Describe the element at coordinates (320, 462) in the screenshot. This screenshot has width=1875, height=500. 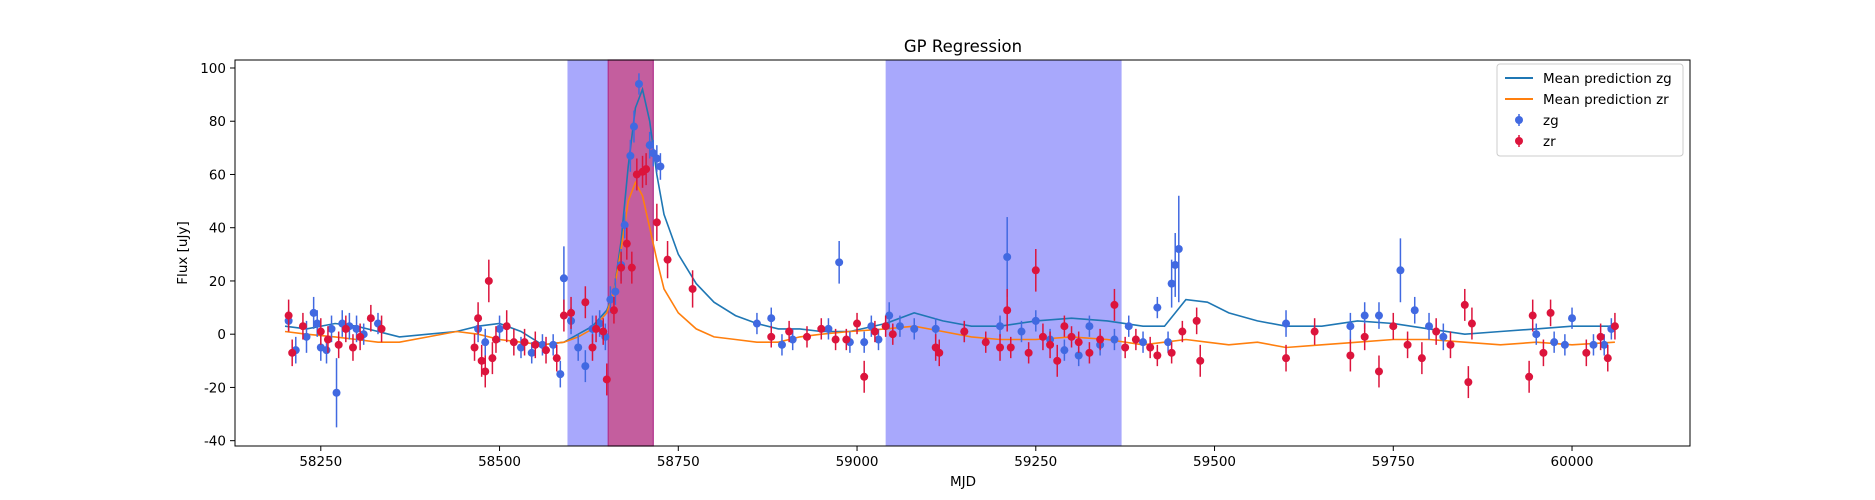
I see `x-tick-label: 58250` at that location.